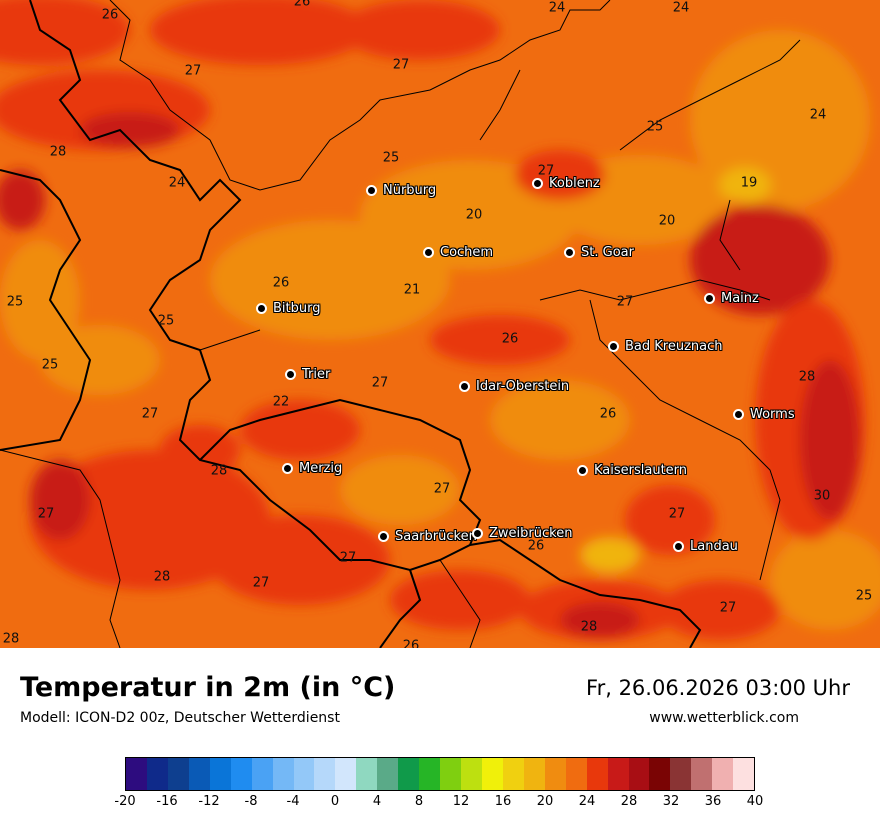  I want to click on city-marker-bitburg: Bitburg, so click(288, 308).